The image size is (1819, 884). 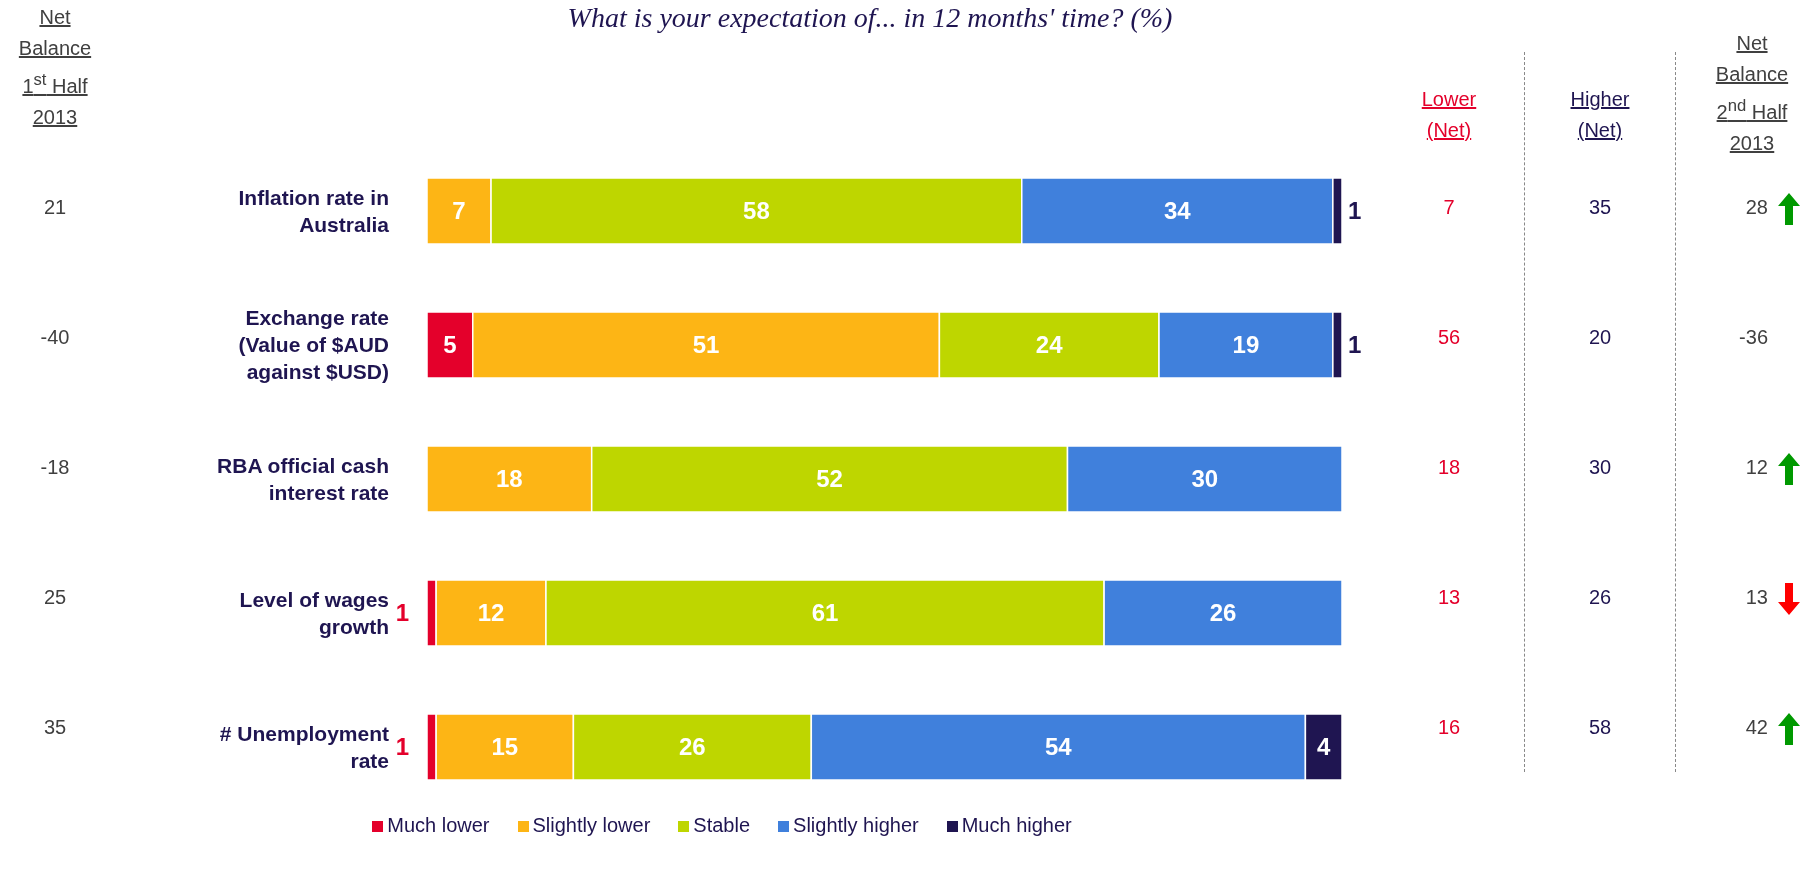 I want to click on text: 42, so click(x=1756, y=727).